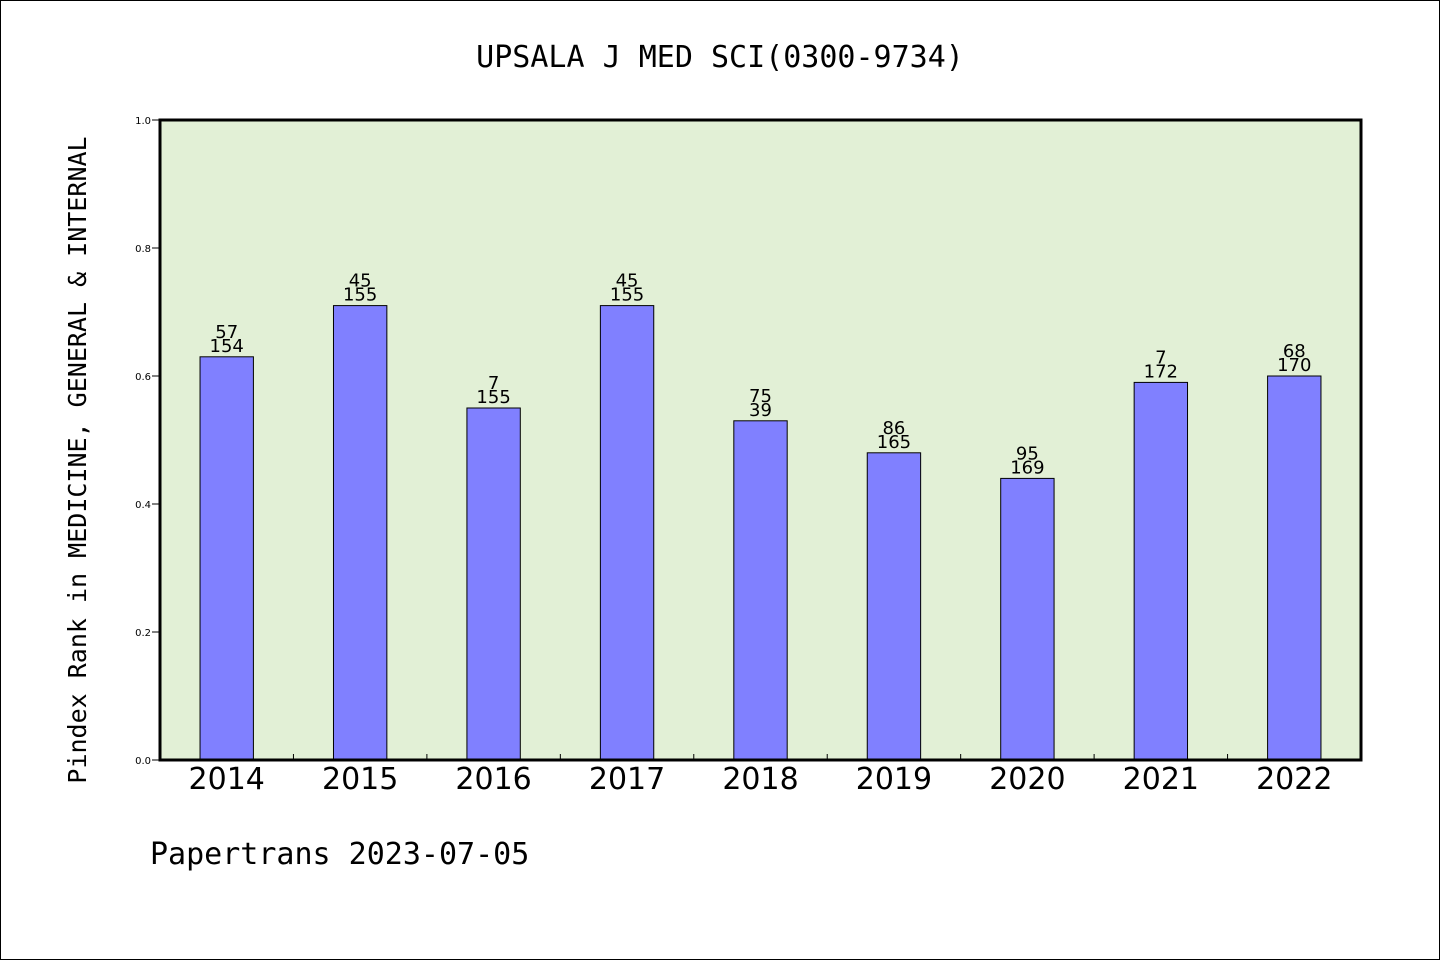 Image resolution: width=1440 pixels, height=960 pixels. What do you see at coordinates (493, 779) in the screenshot?
I see `x-tick-label: 2016` at bounding box center [493, 779].